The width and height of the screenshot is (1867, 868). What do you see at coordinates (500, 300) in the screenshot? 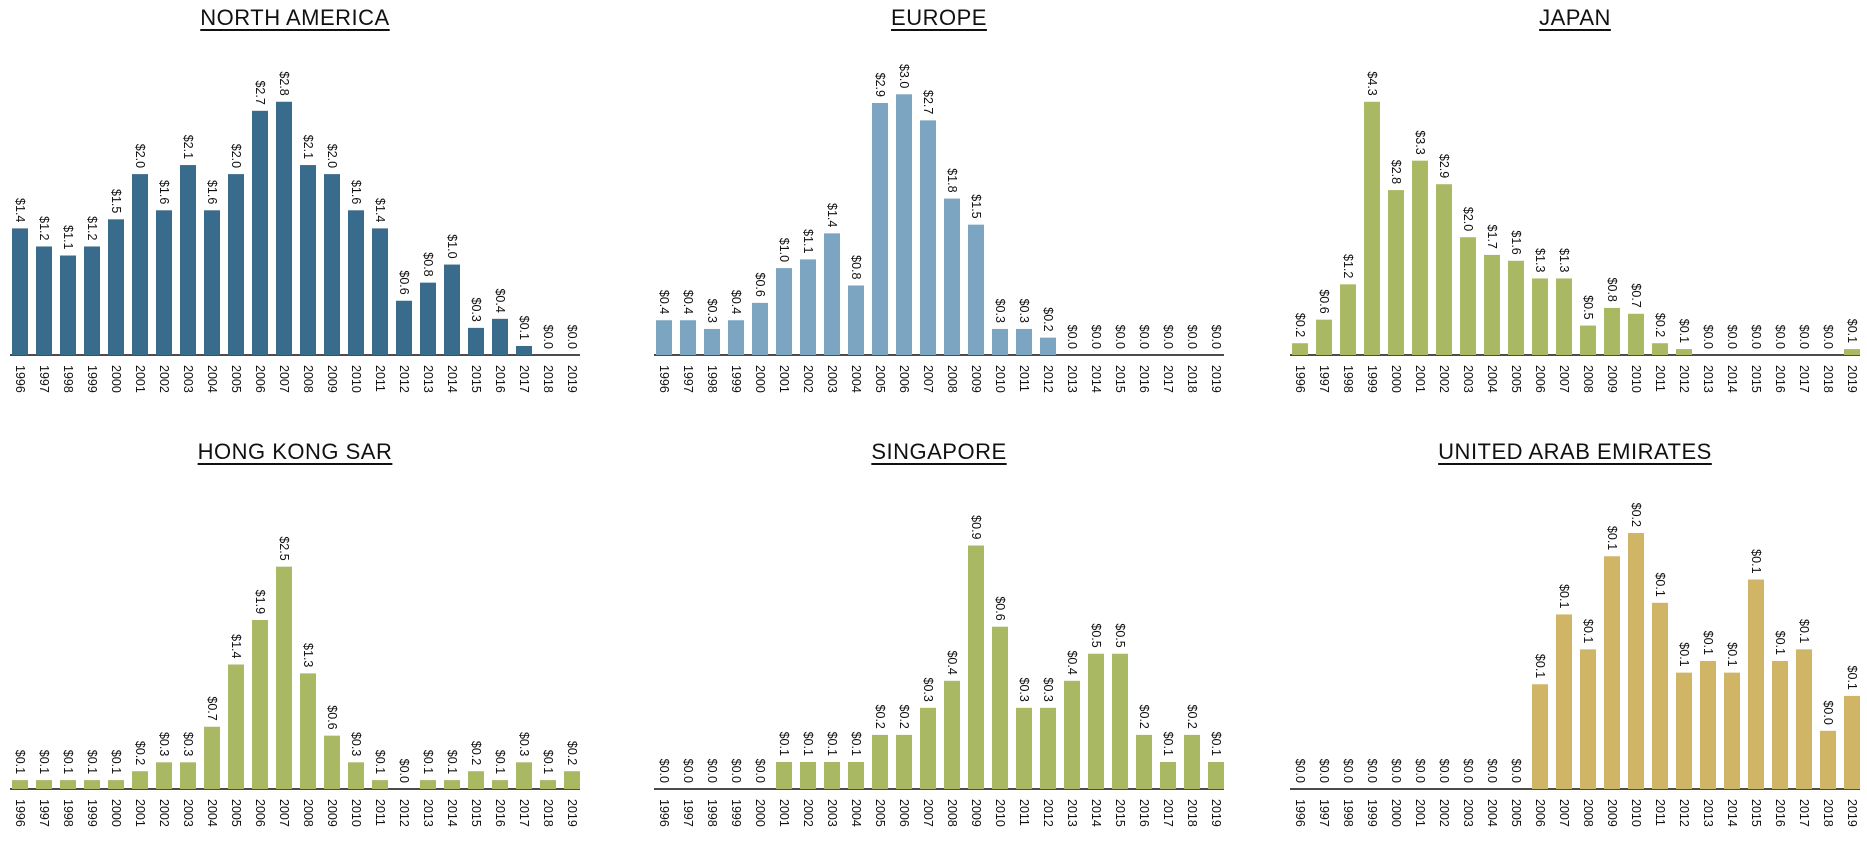
I see `data-label: $0.4` at bounding box center [500, 300].